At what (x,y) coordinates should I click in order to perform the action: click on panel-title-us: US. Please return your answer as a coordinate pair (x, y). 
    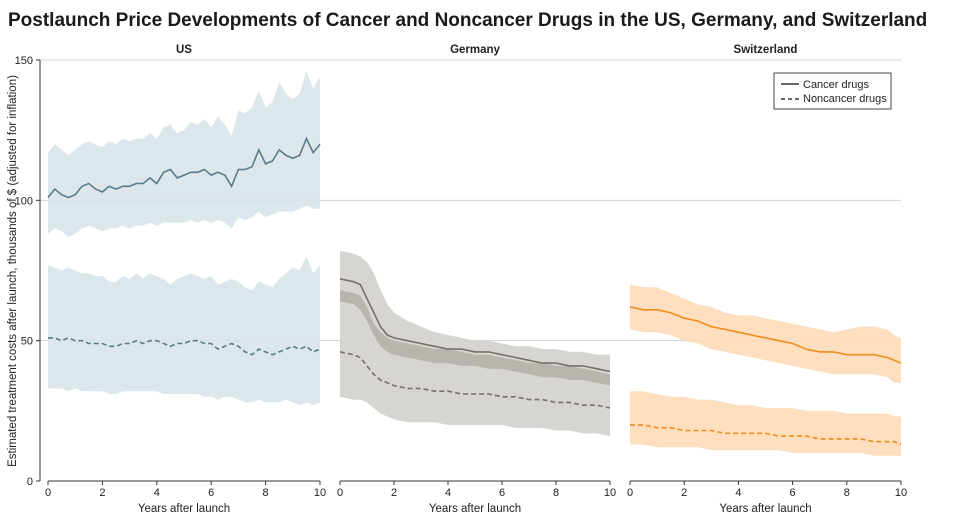
    Looking at the image, I should click on (184, 50).